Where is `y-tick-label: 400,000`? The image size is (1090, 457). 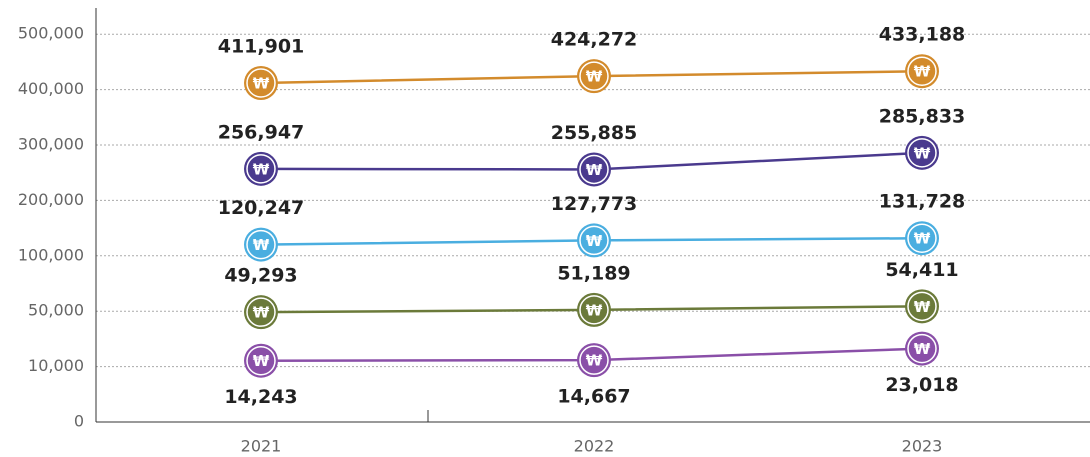 y-tick-label: 400,000 is located at coordinates (51, 88).